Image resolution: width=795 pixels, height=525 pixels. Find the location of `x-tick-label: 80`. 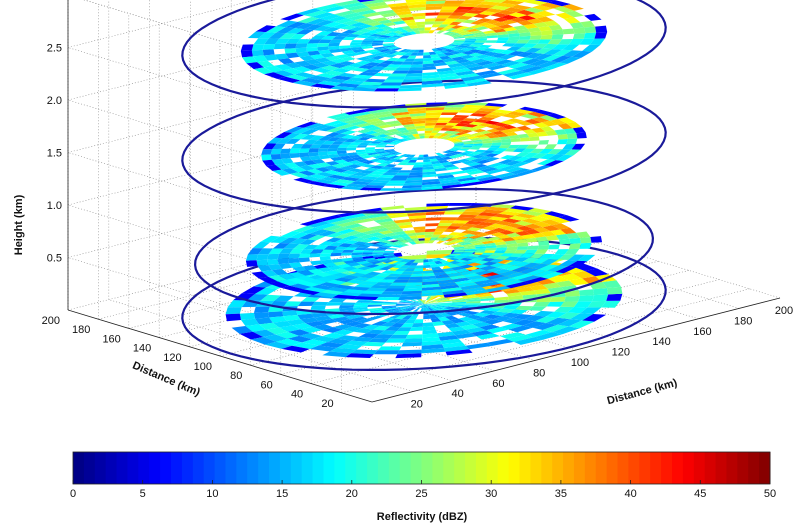

x-tick-label: 80 is located at coordinates (539, 373).